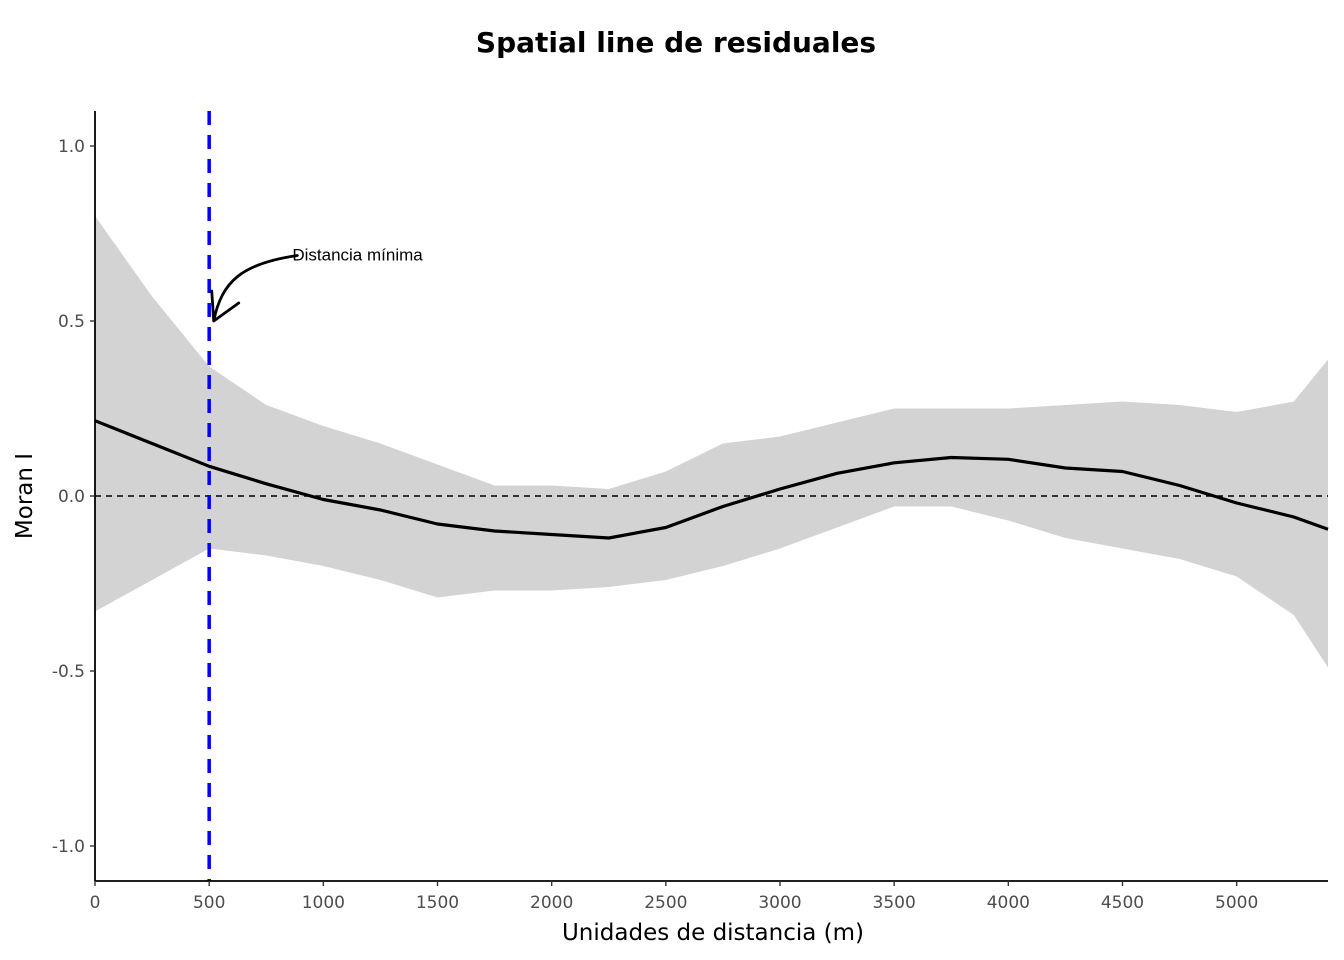 The image size is (1344, 960). I want to click on y-axis-label: Moran I, so click(25, 496).